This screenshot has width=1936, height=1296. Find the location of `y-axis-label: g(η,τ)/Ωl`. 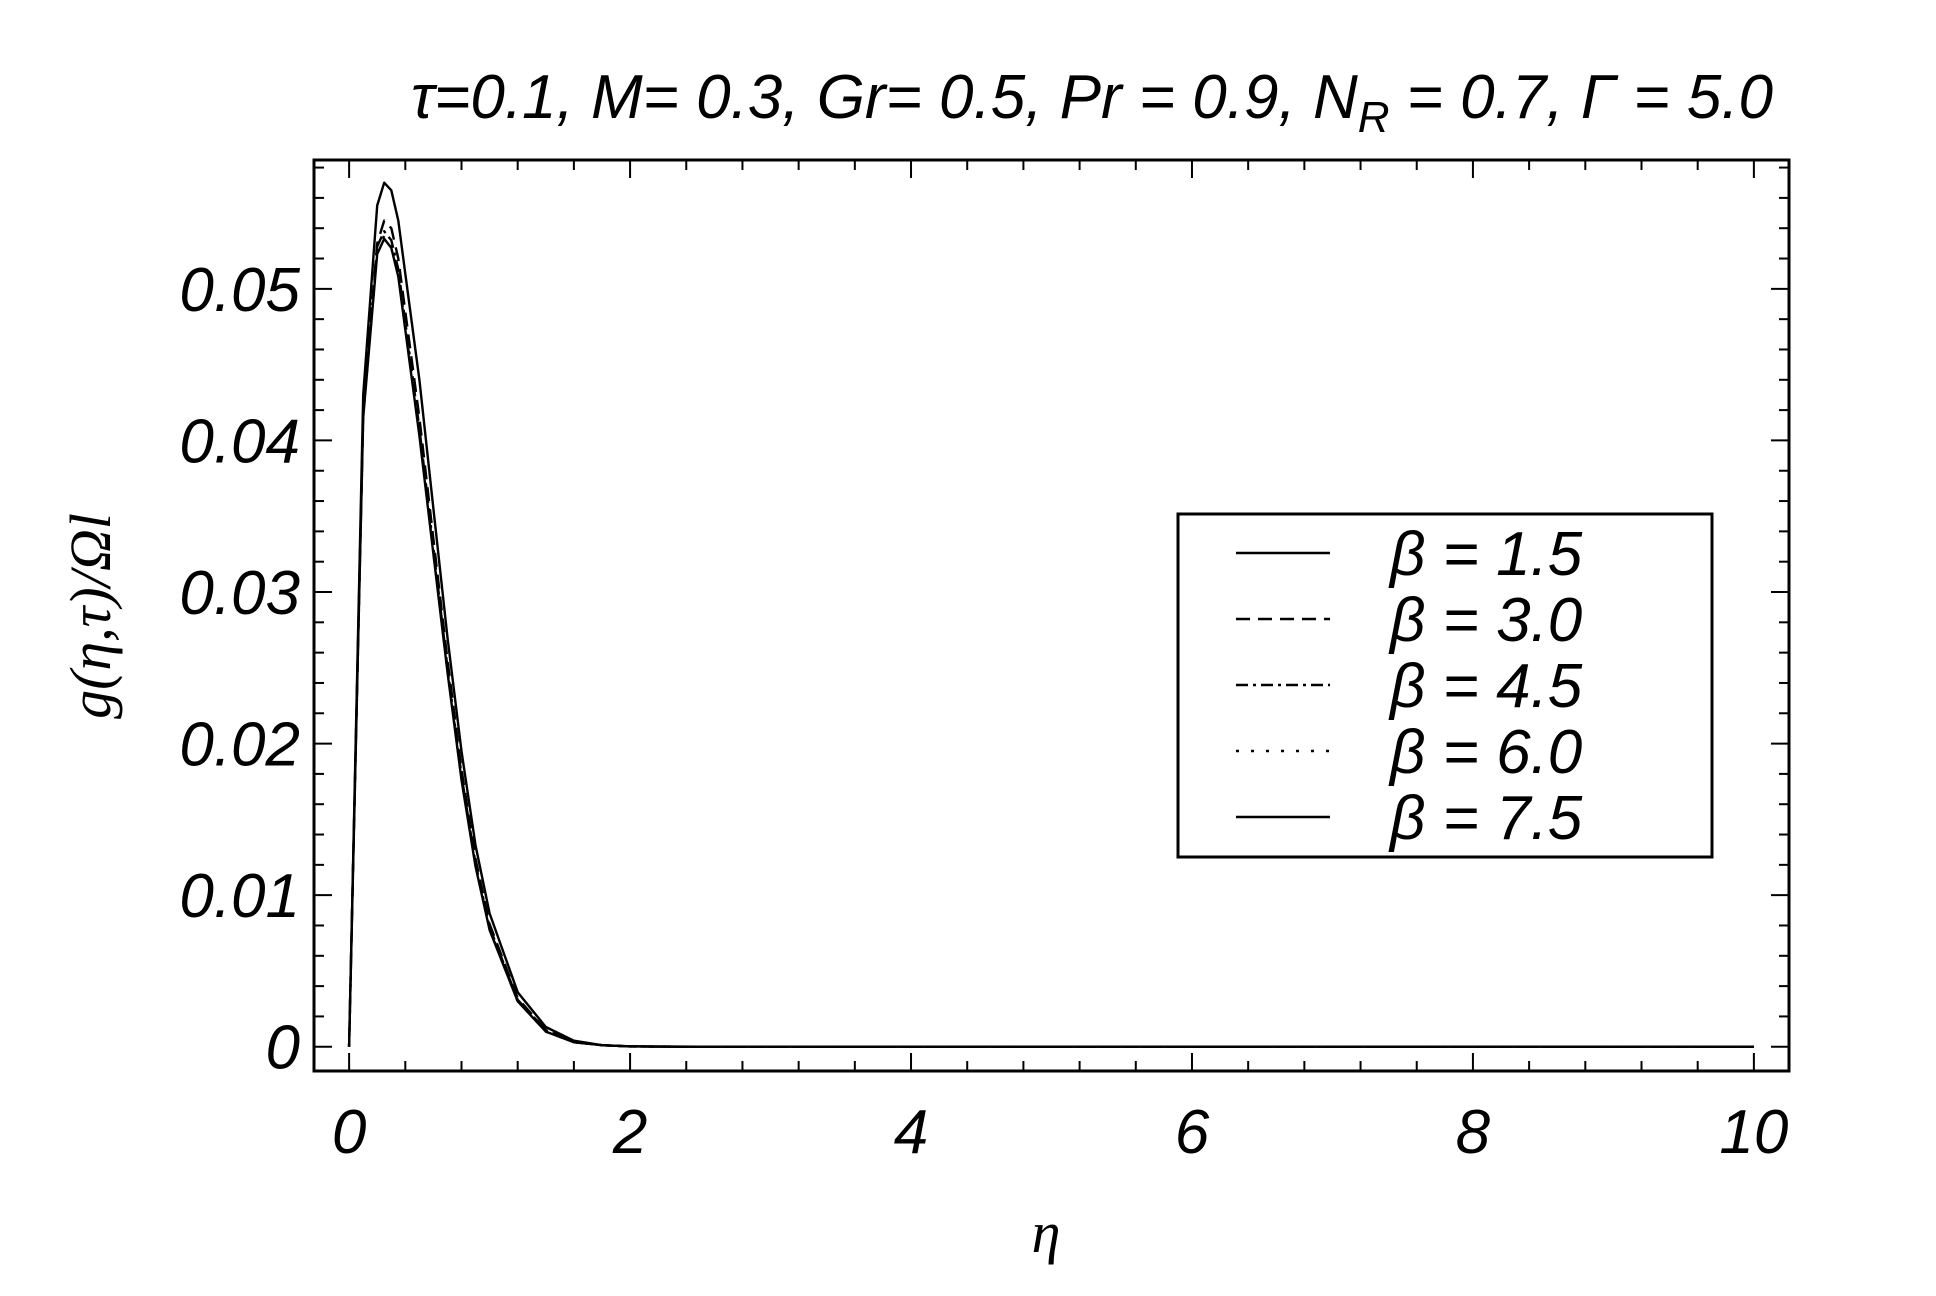

y-axis-label: g(η,τ)/Ωl is located at coordinates (90, 616).